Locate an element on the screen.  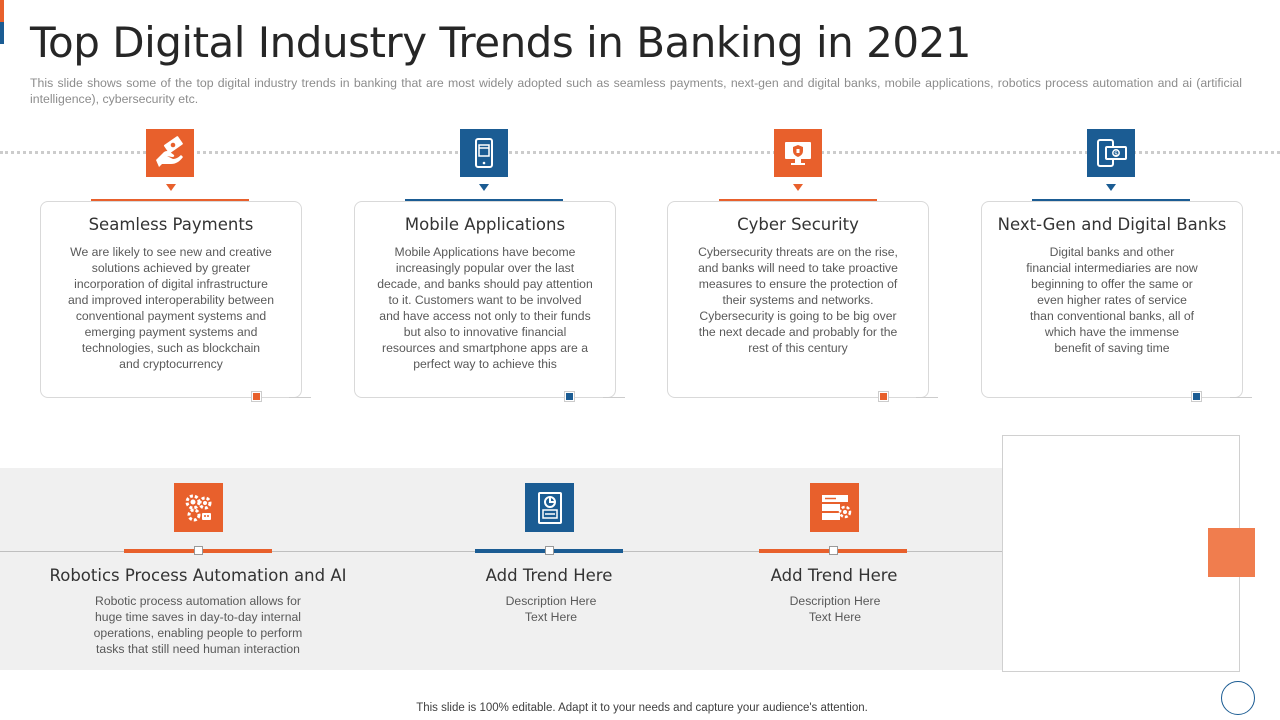
card-title: Next-Gen and Digital Banks is located at coordinates (1112, 224).